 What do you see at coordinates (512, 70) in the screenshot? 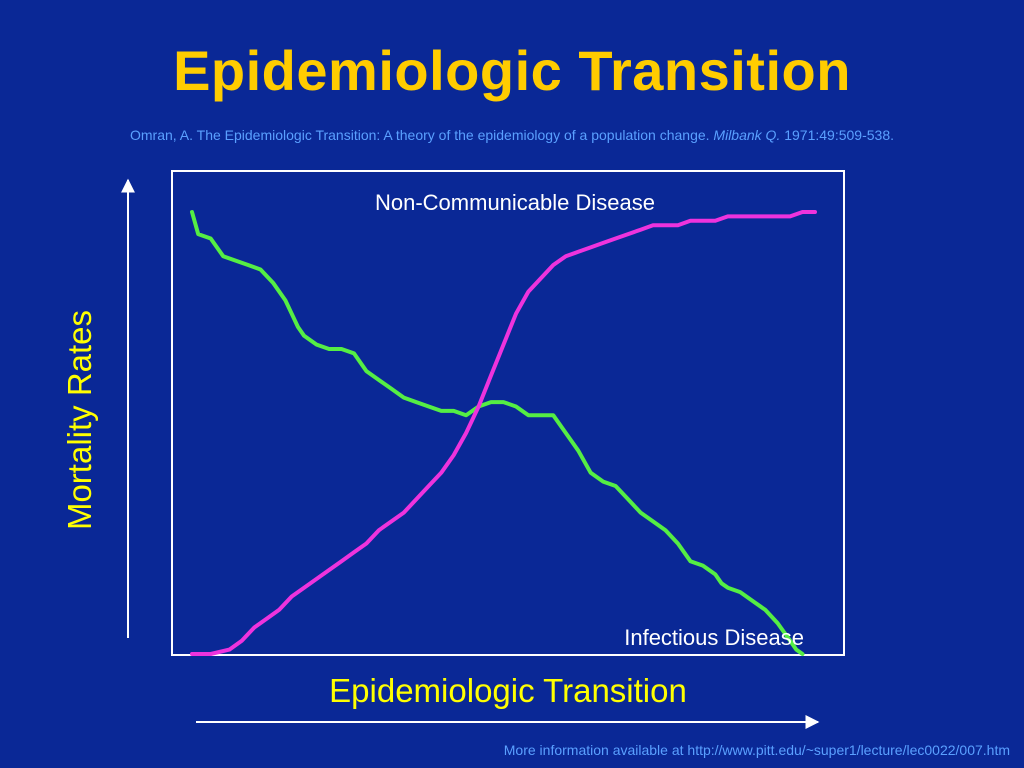
I see `slide-title: Epidemiologic Transition` at bounding box center [512, 70].